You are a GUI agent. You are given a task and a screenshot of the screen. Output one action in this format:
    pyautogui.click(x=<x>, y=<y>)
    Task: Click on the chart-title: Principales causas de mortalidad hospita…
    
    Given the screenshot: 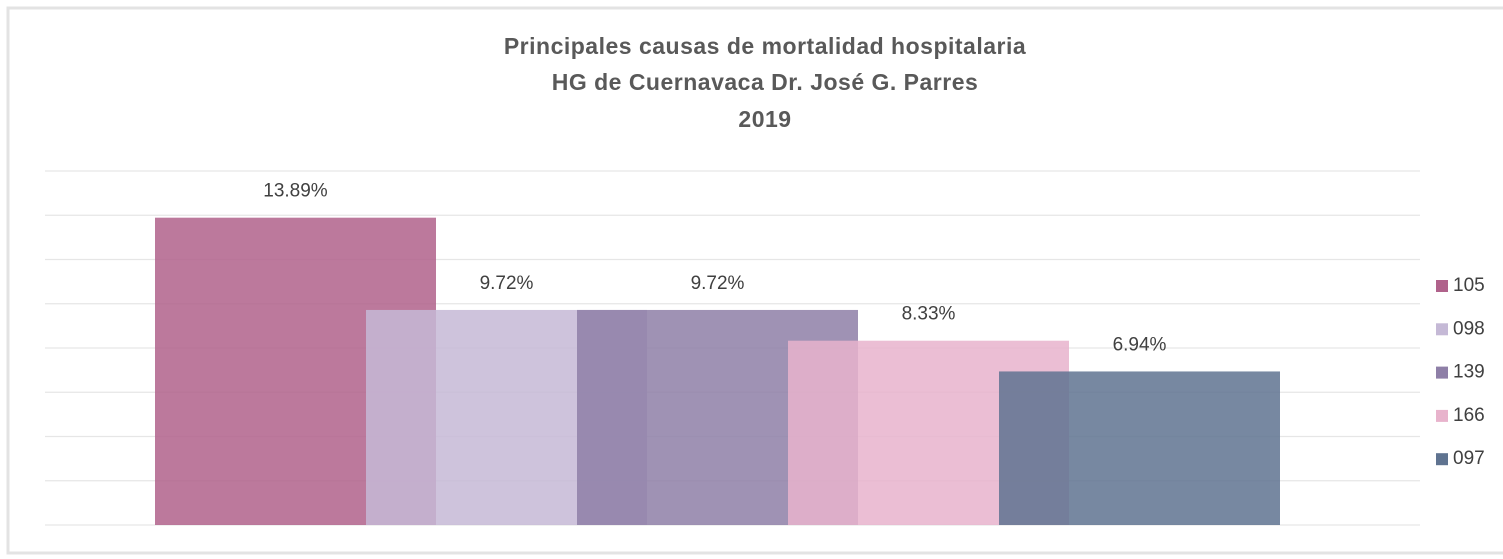 What is the action you would take?
    pyautogui.click(x=765, y=46)
    